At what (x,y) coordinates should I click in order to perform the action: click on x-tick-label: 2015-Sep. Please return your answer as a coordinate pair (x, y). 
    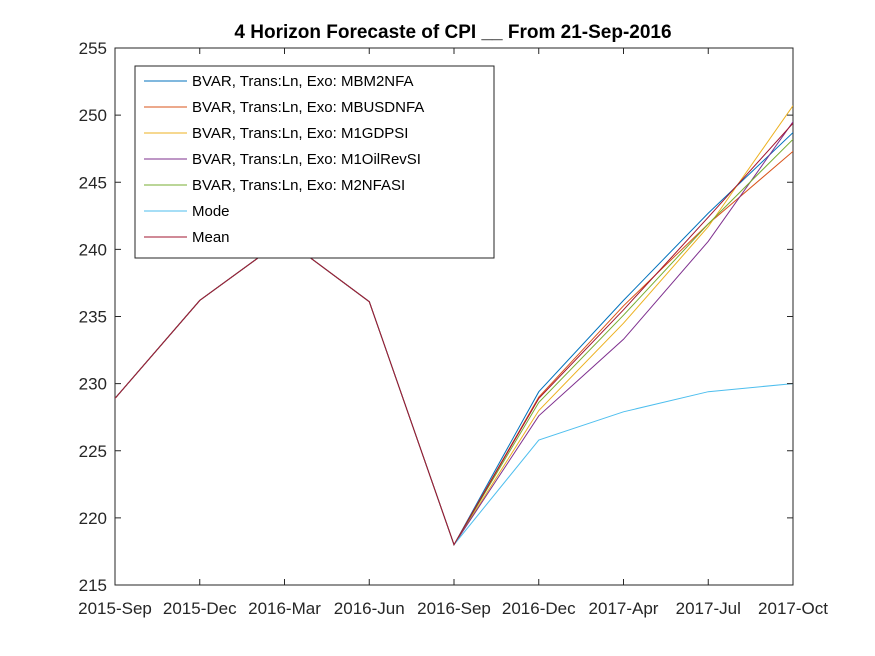
    Looking at the image, I should click on (115, 608).